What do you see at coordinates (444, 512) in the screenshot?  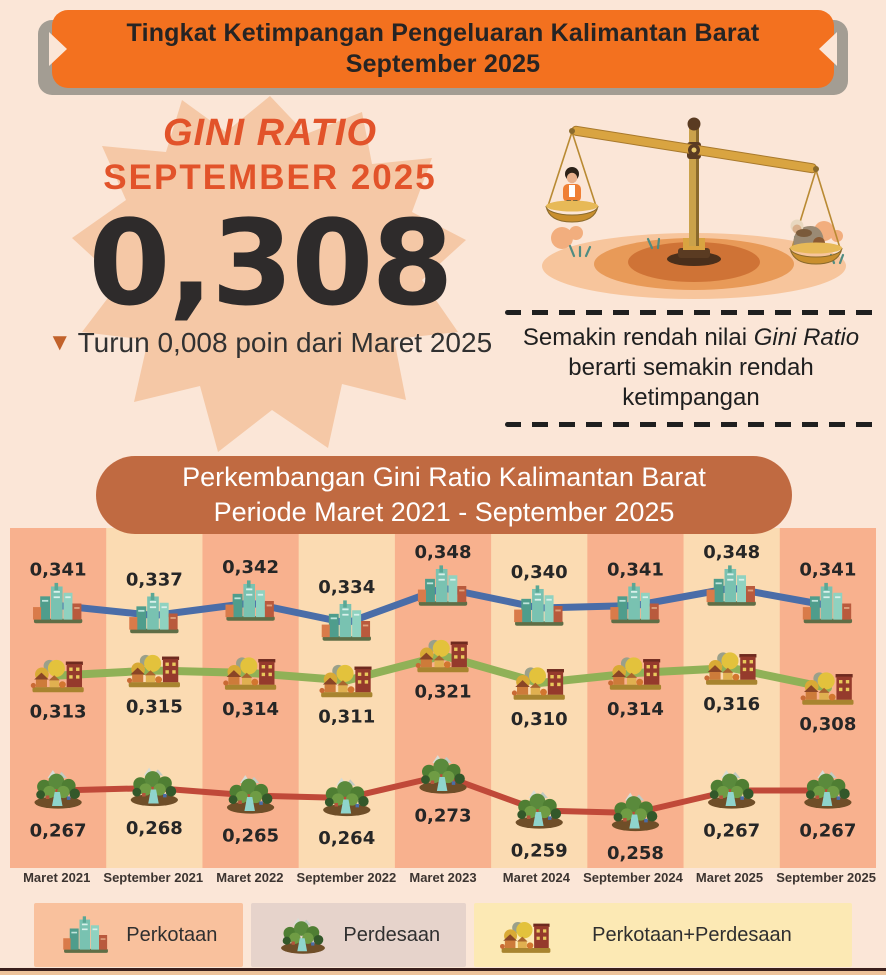 I see `chart-title-line2: Periode Maret 2021 - September 2025` at bounding box center [444, 512].